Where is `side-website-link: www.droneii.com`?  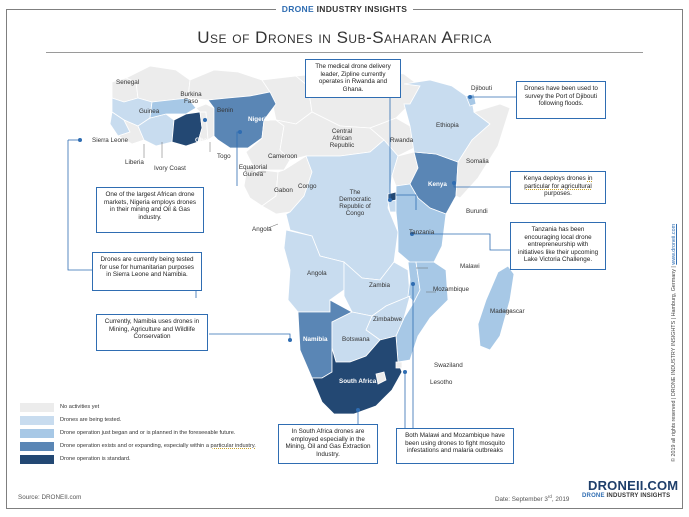 side-website-link: www.droneii.com is located at coordinates (674, 244).